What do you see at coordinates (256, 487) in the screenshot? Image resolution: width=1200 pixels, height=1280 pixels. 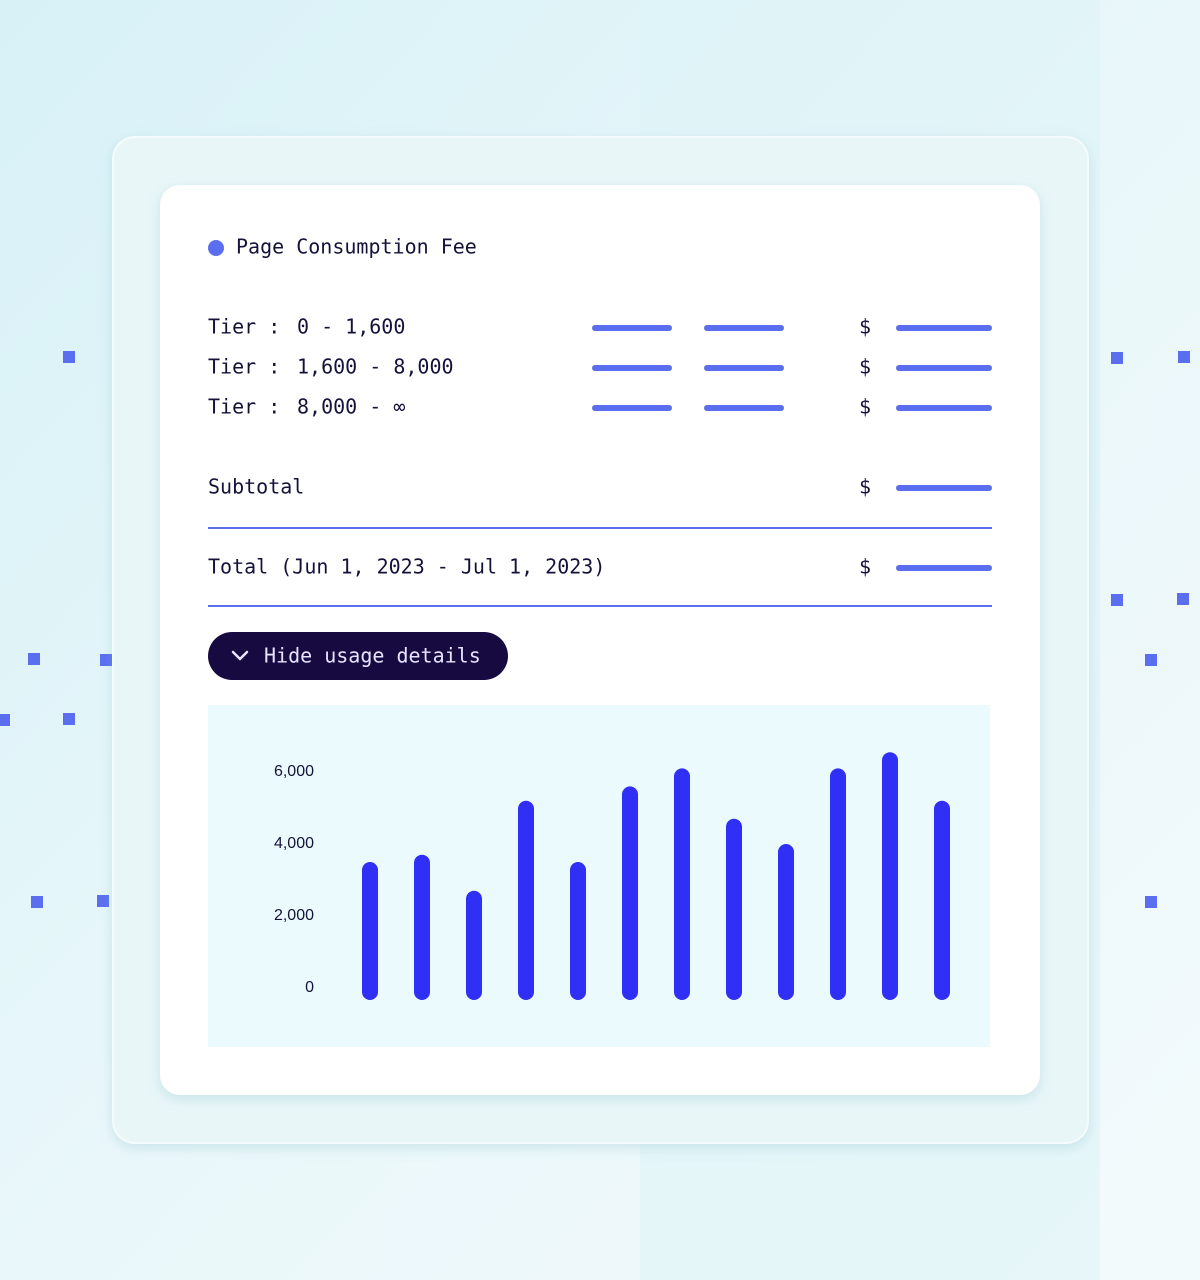 I see `subtotal-label: Subtotal` at bounding box center [256, 487].